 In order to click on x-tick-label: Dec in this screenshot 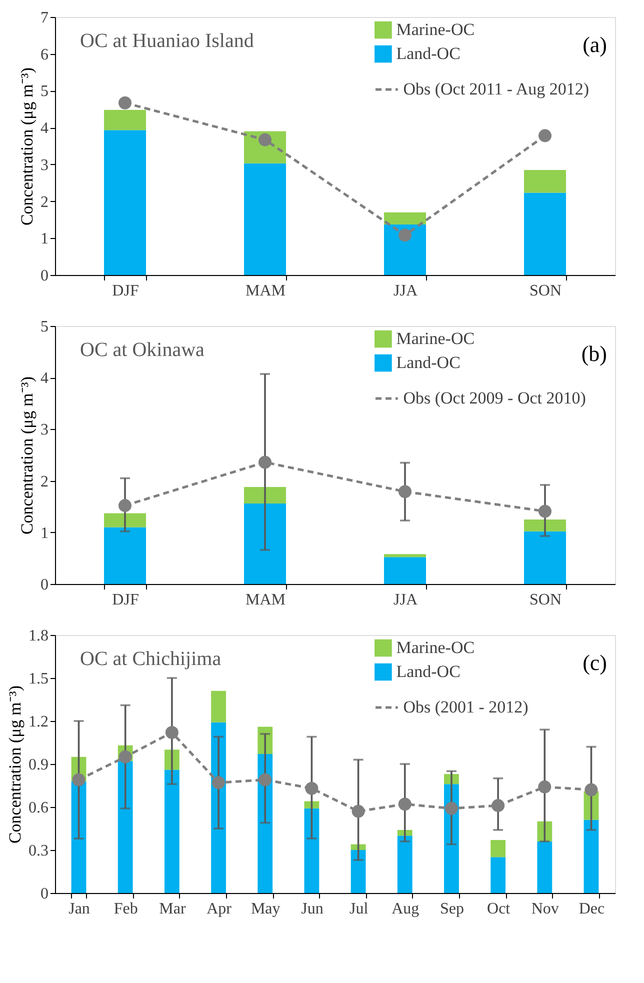, I will do `click(591, 909)`.